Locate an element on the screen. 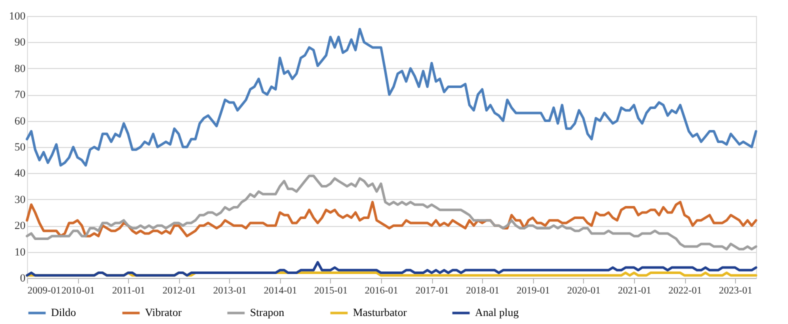  y-tick-label: 60 is located at coordinates (20, 121).